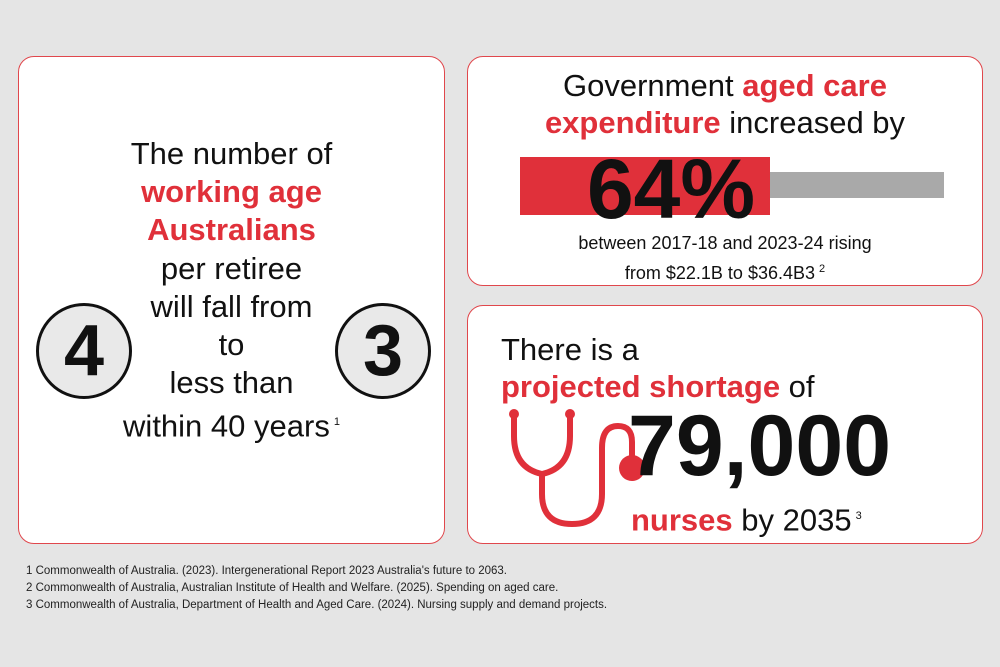 This screenshot has width=1000, height=667. What do you see at coordinates (336, 422) in the screenshot?
I see `footnote-ref-1: 1` at bounding box center [336, 422].